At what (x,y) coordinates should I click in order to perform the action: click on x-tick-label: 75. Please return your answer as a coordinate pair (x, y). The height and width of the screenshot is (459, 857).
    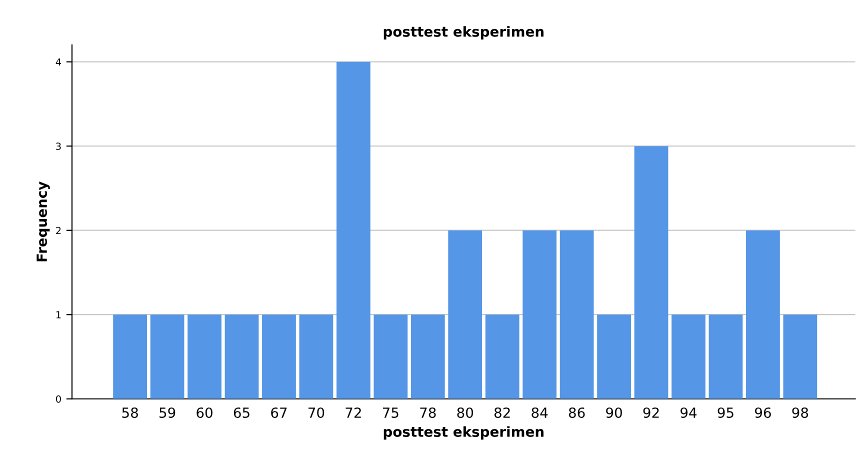
    Looking at the image, I should click on (390, 413).